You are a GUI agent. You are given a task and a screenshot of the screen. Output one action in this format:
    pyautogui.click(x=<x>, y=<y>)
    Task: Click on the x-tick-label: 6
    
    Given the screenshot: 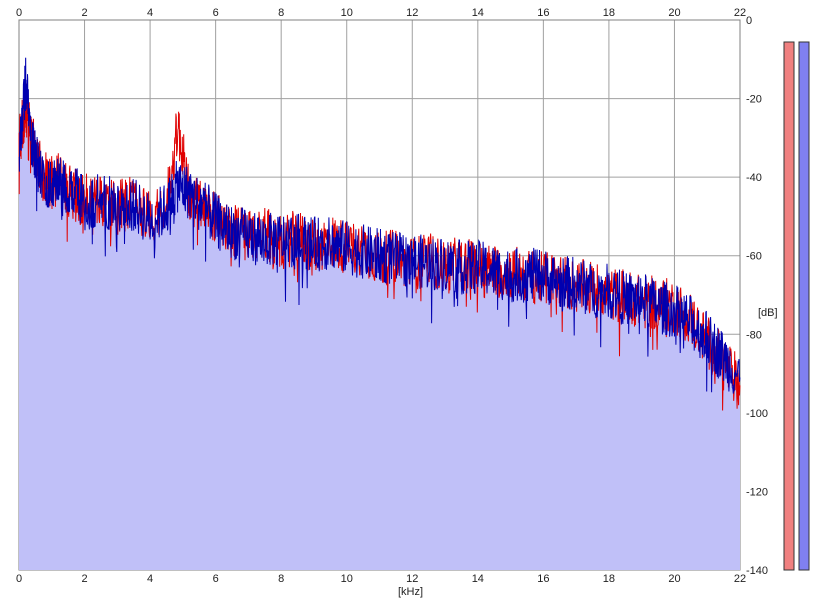 What is the action you would take?
    pyautogui.click(x=216, y=579)
    